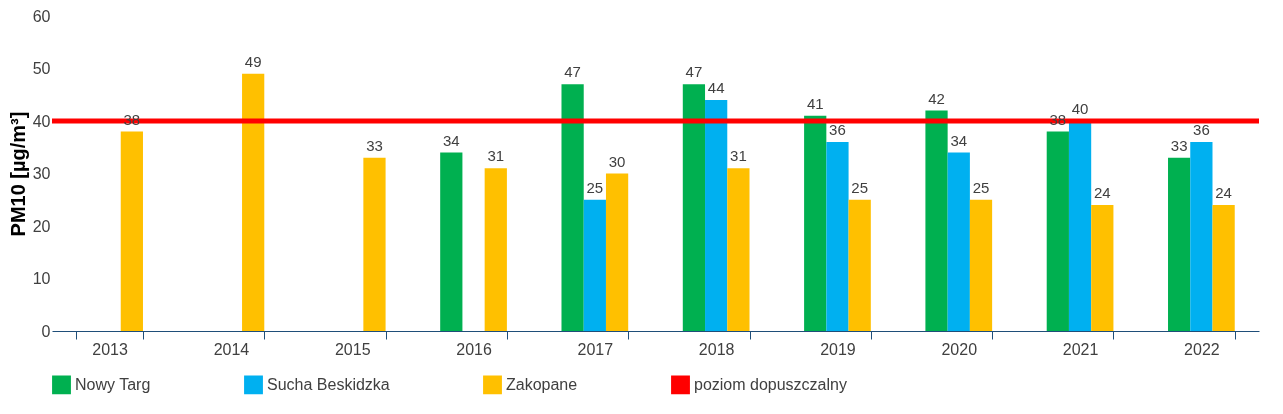 This screenshot has height=414, width=1283. What do you see at coordinates (1080, 108) in the screenshot?
I see `data-label: 40` at bounding box center [1080, 108].